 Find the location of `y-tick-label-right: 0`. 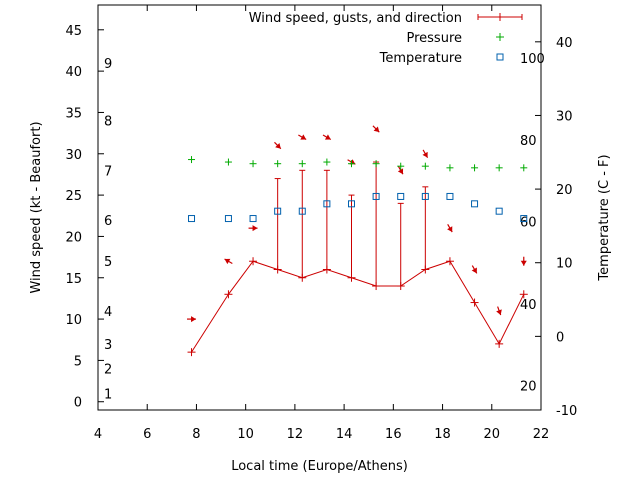

y-tick-label-right: 0 is located at coordinates (560, 337).